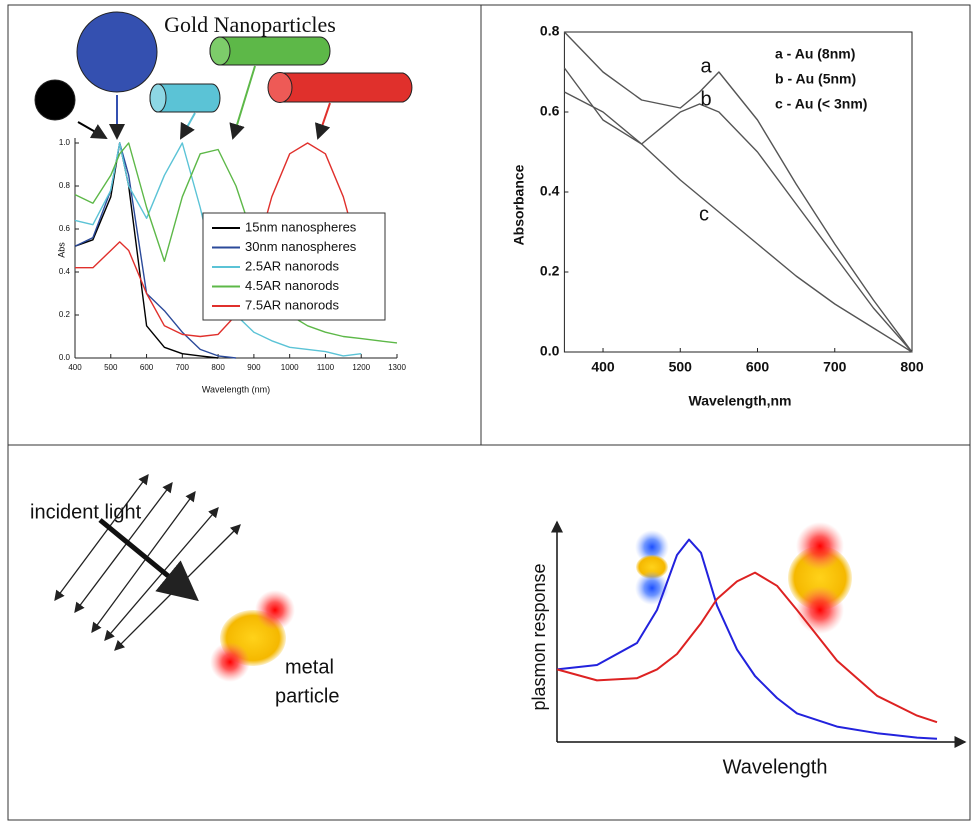 The image size is (973, 823). Describe the element at coordinates (815, 54) in the screenshot. I see `legend-label: a - Au (8nm)` at that location.